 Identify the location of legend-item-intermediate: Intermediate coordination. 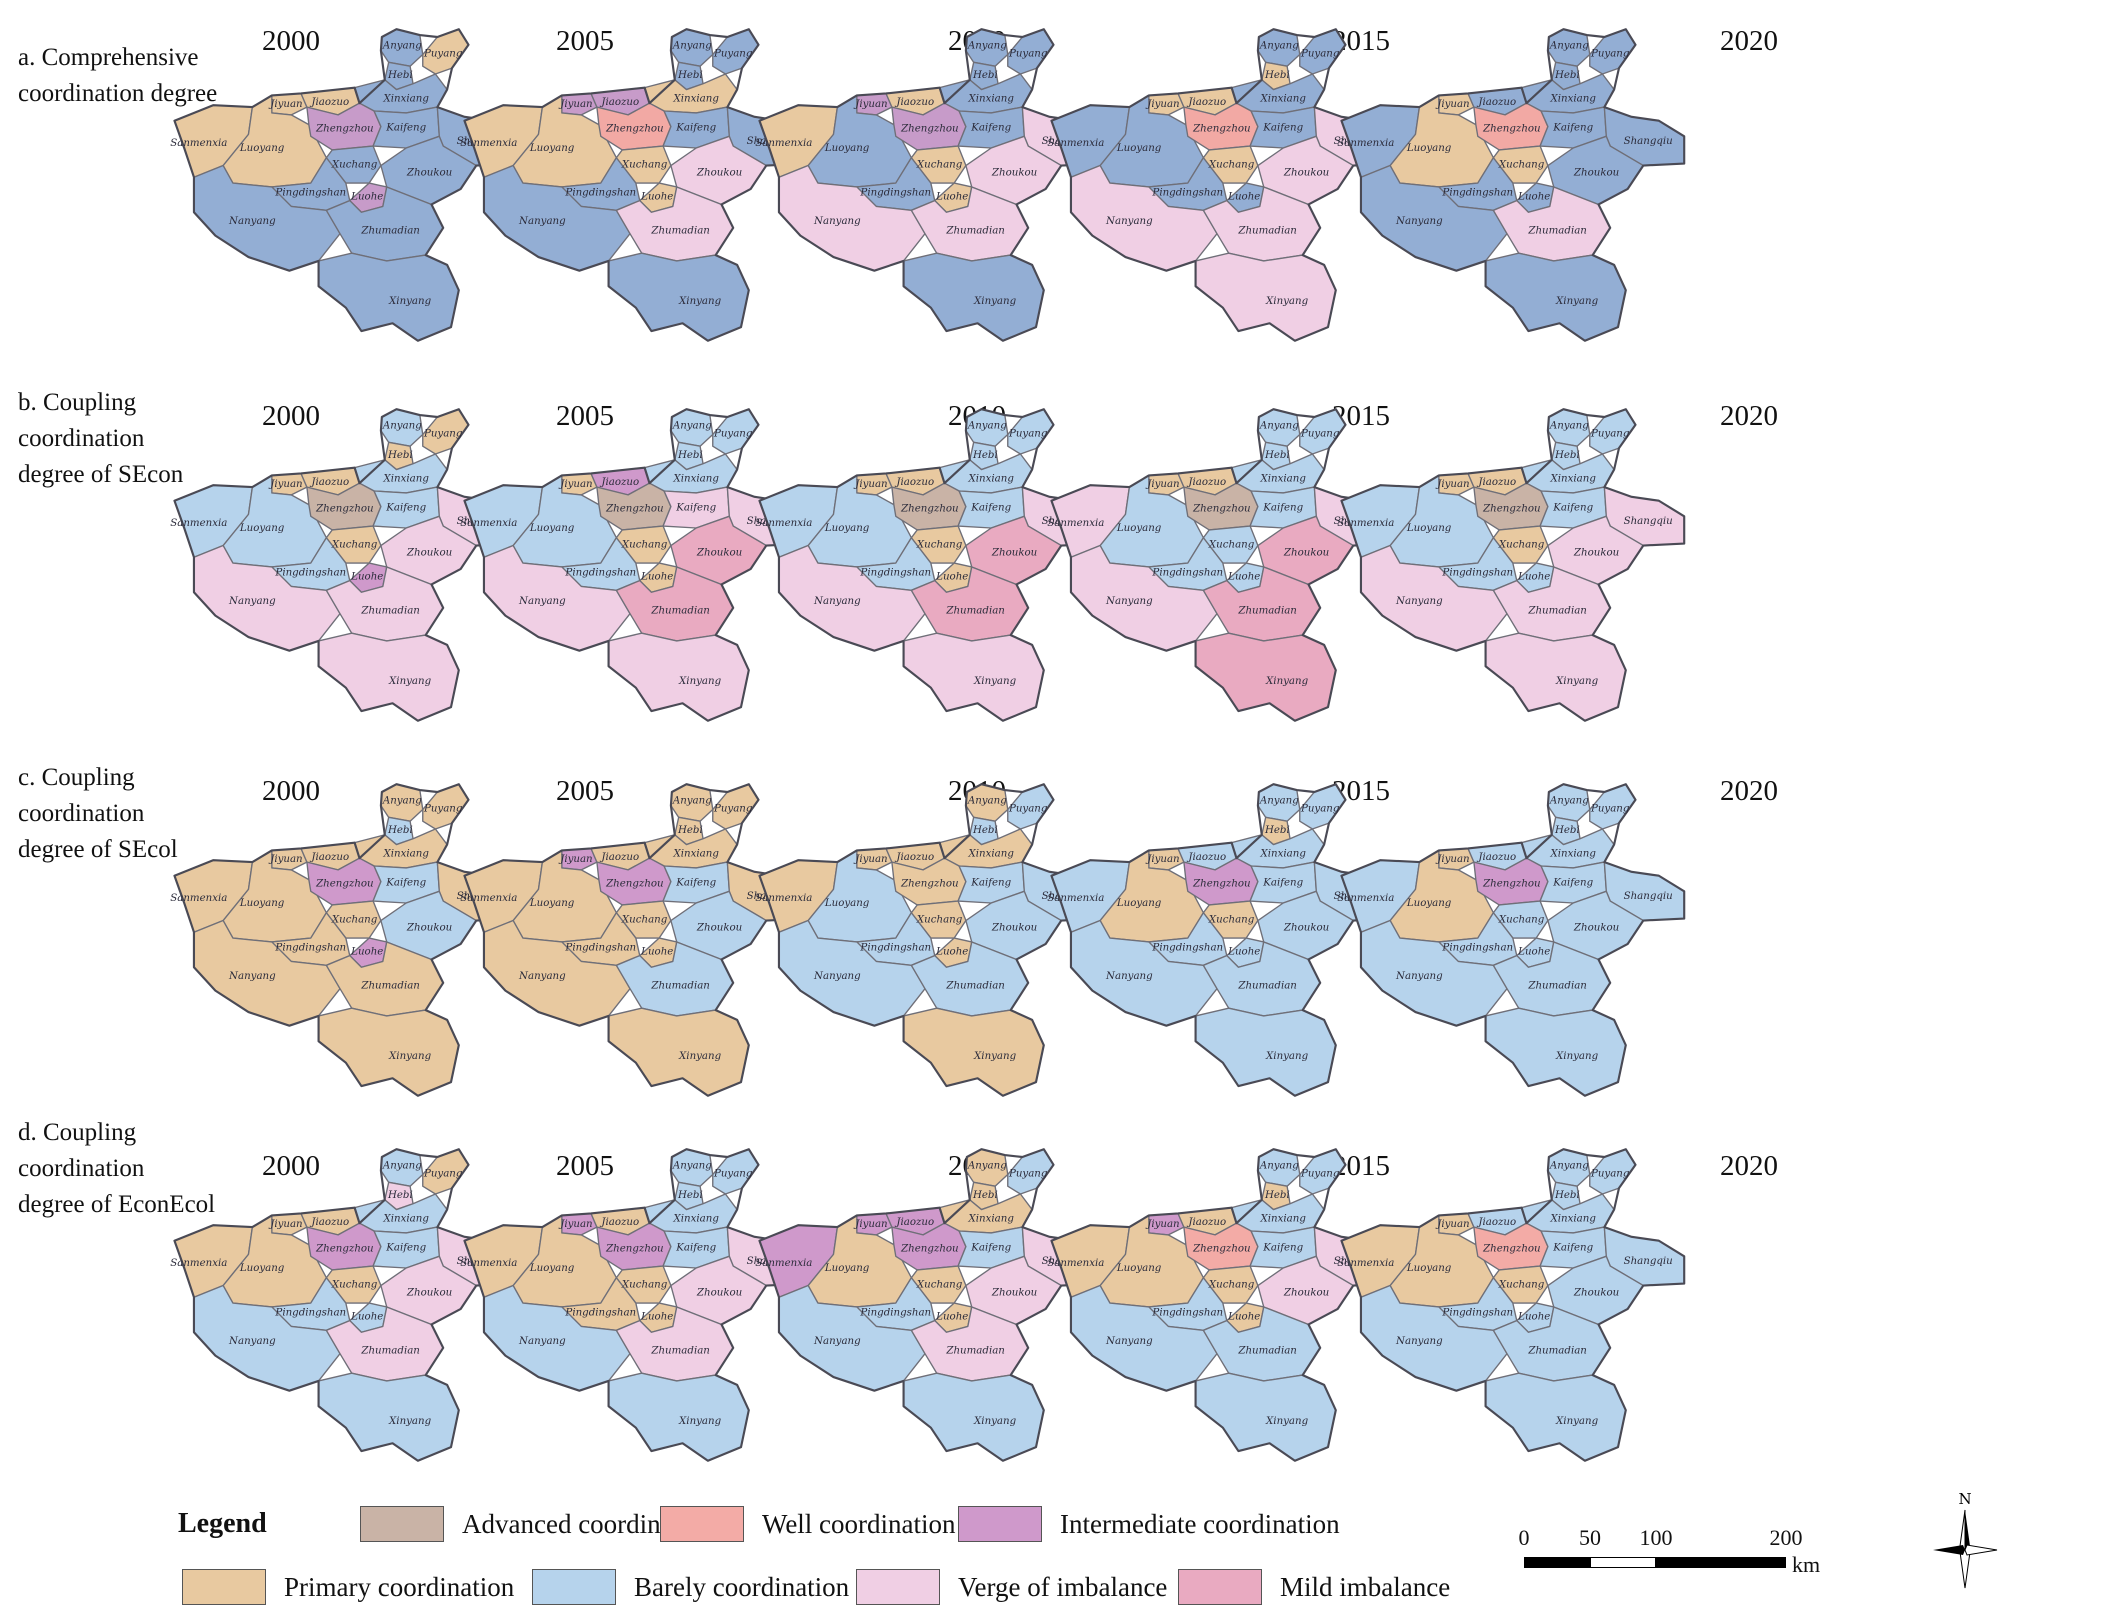
(1149, 1524).